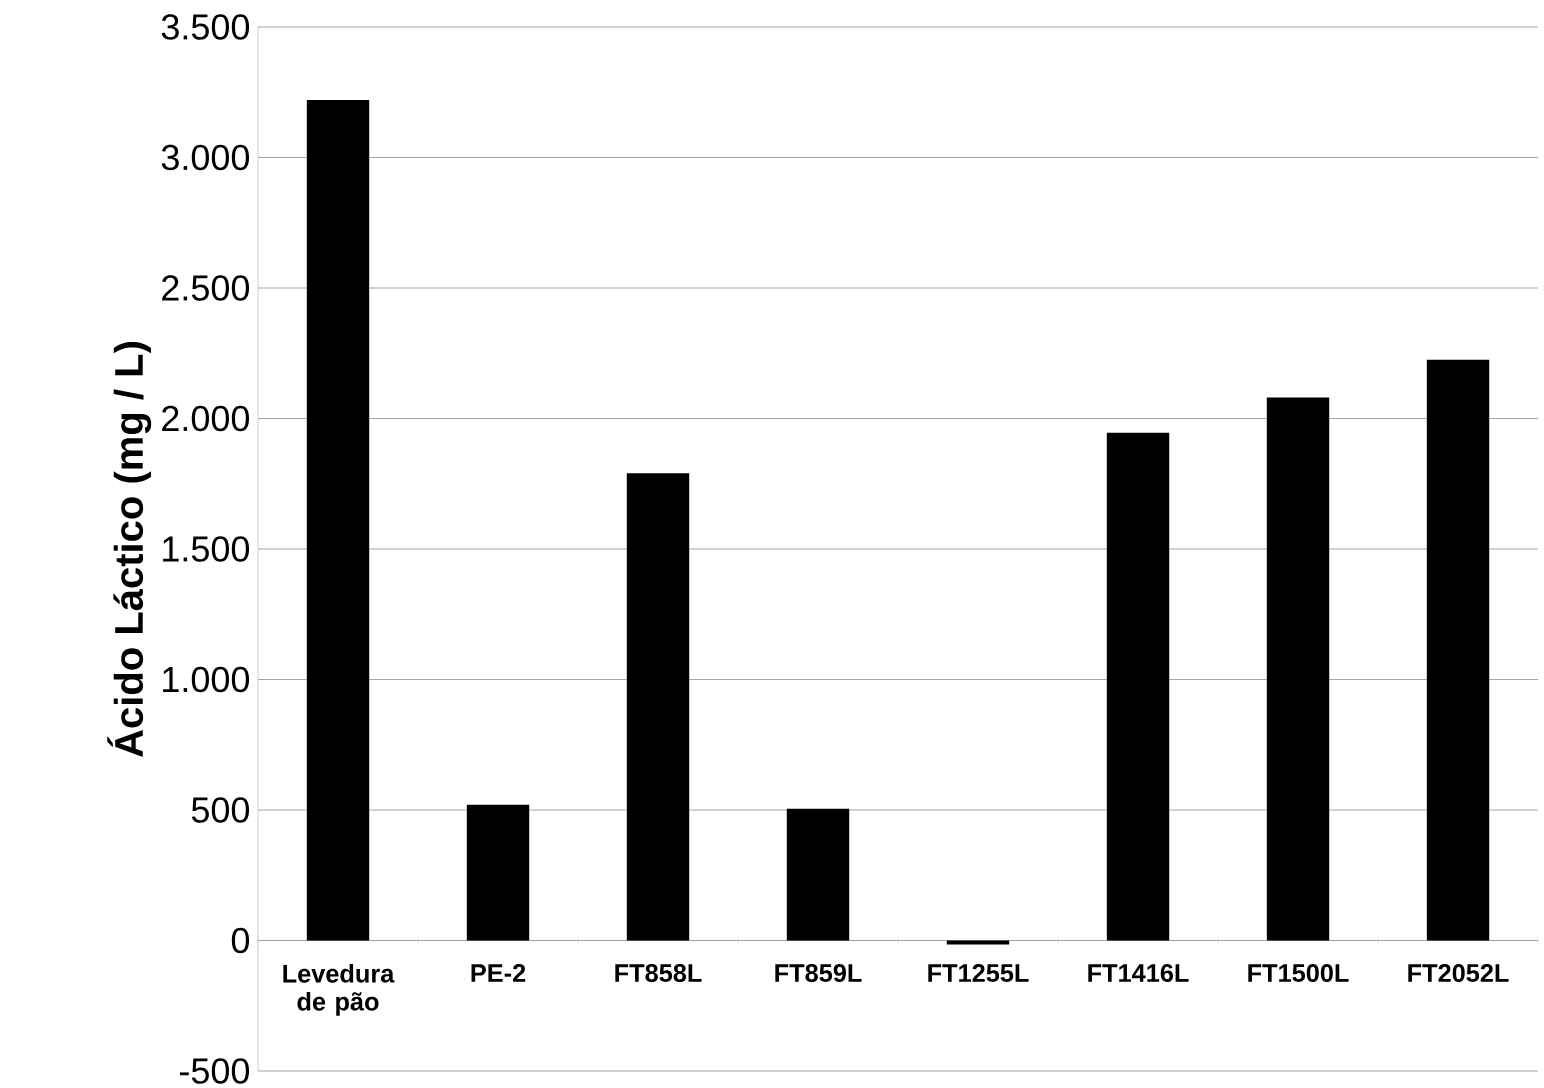  What do you see at coordinates (206, 549) in the screenshot?
I see `y-tick-label: 1.500` at bounding box center [206, 549].